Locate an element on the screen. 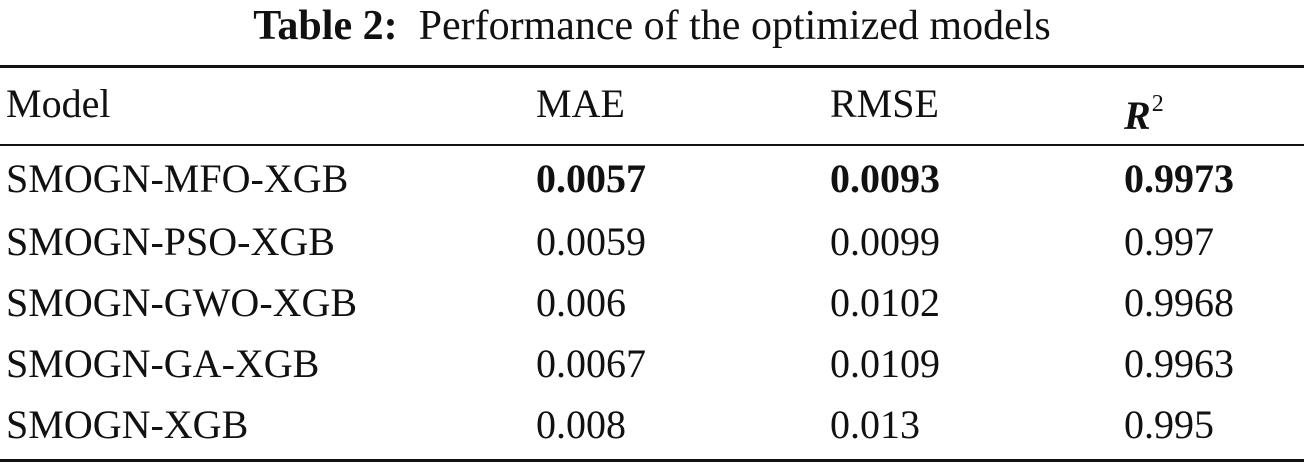  bottom-rule is located at coordinates (652, 460).